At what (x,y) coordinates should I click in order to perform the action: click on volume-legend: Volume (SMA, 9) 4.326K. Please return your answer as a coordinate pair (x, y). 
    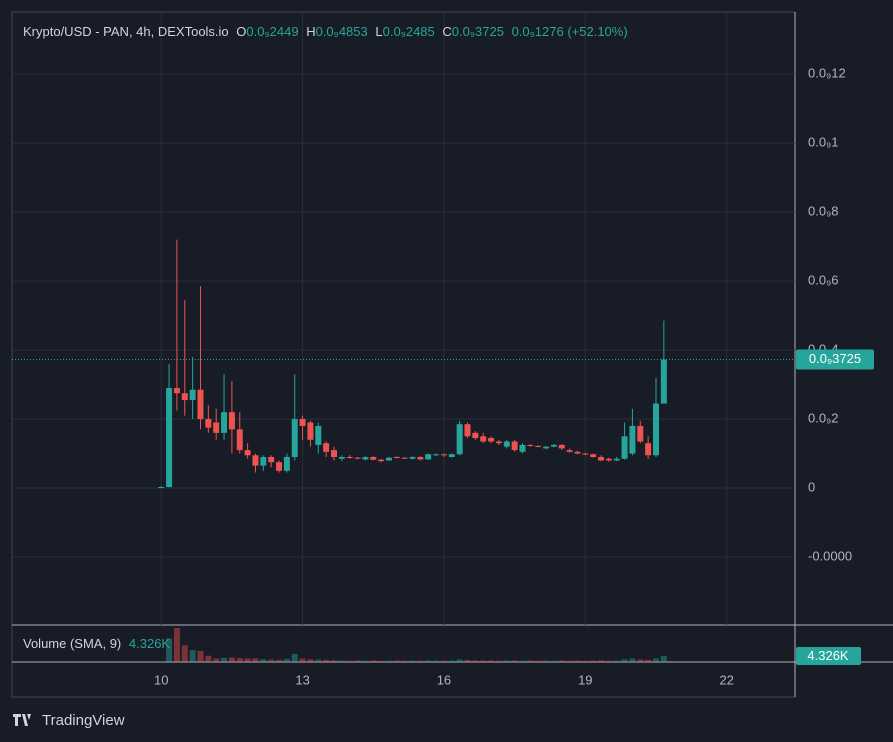
    Looking at the image, I should click on (96, 643).